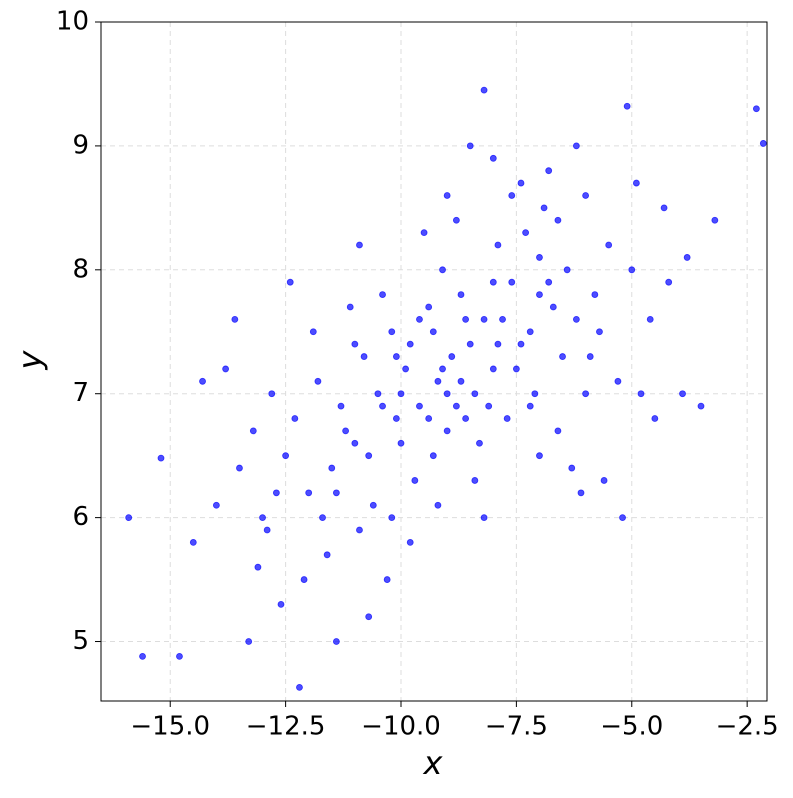 Image resolution: width=793 pixels, height=798 pixels. Describe the element at coordinates (747, 727) in the screenshot. I see `x-tick-label: −2.5` at that location.